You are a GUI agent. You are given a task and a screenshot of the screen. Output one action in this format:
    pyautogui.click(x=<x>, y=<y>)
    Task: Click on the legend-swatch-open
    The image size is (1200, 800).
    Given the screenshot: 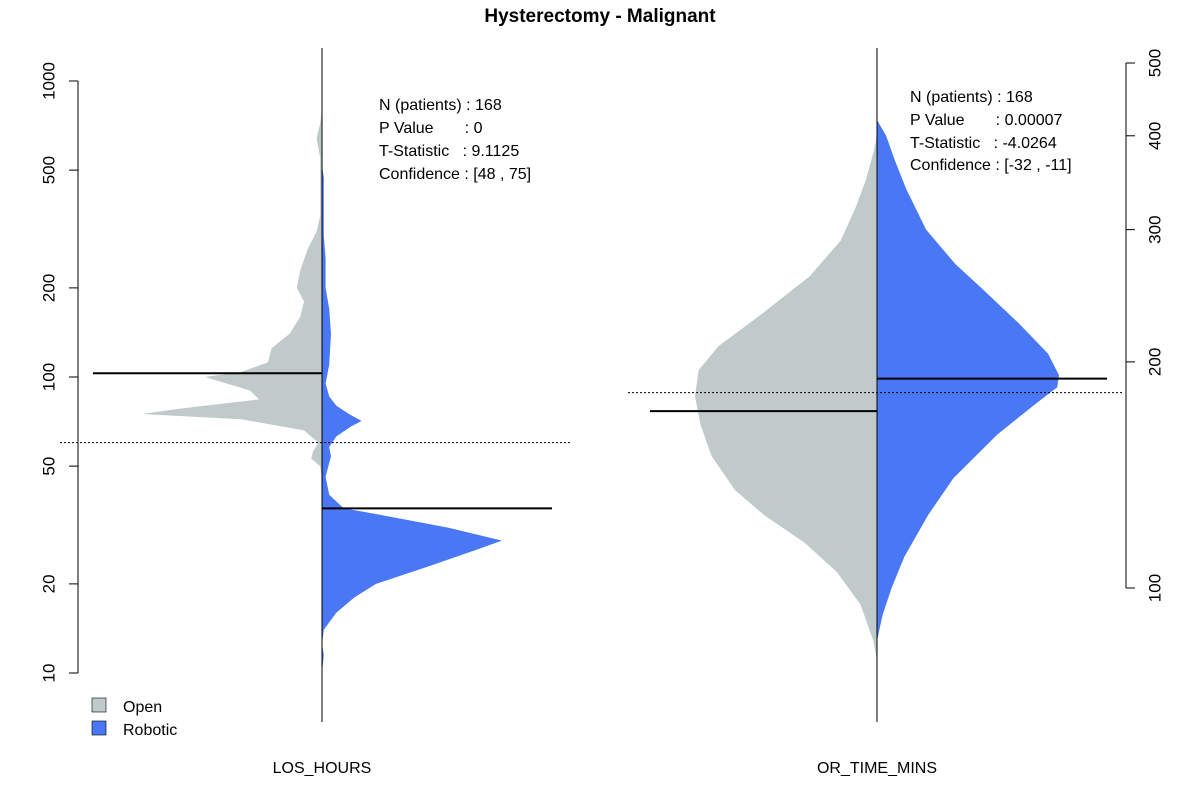 What is the action you would take?
    pyautogui.click(x=99, y=705)
    